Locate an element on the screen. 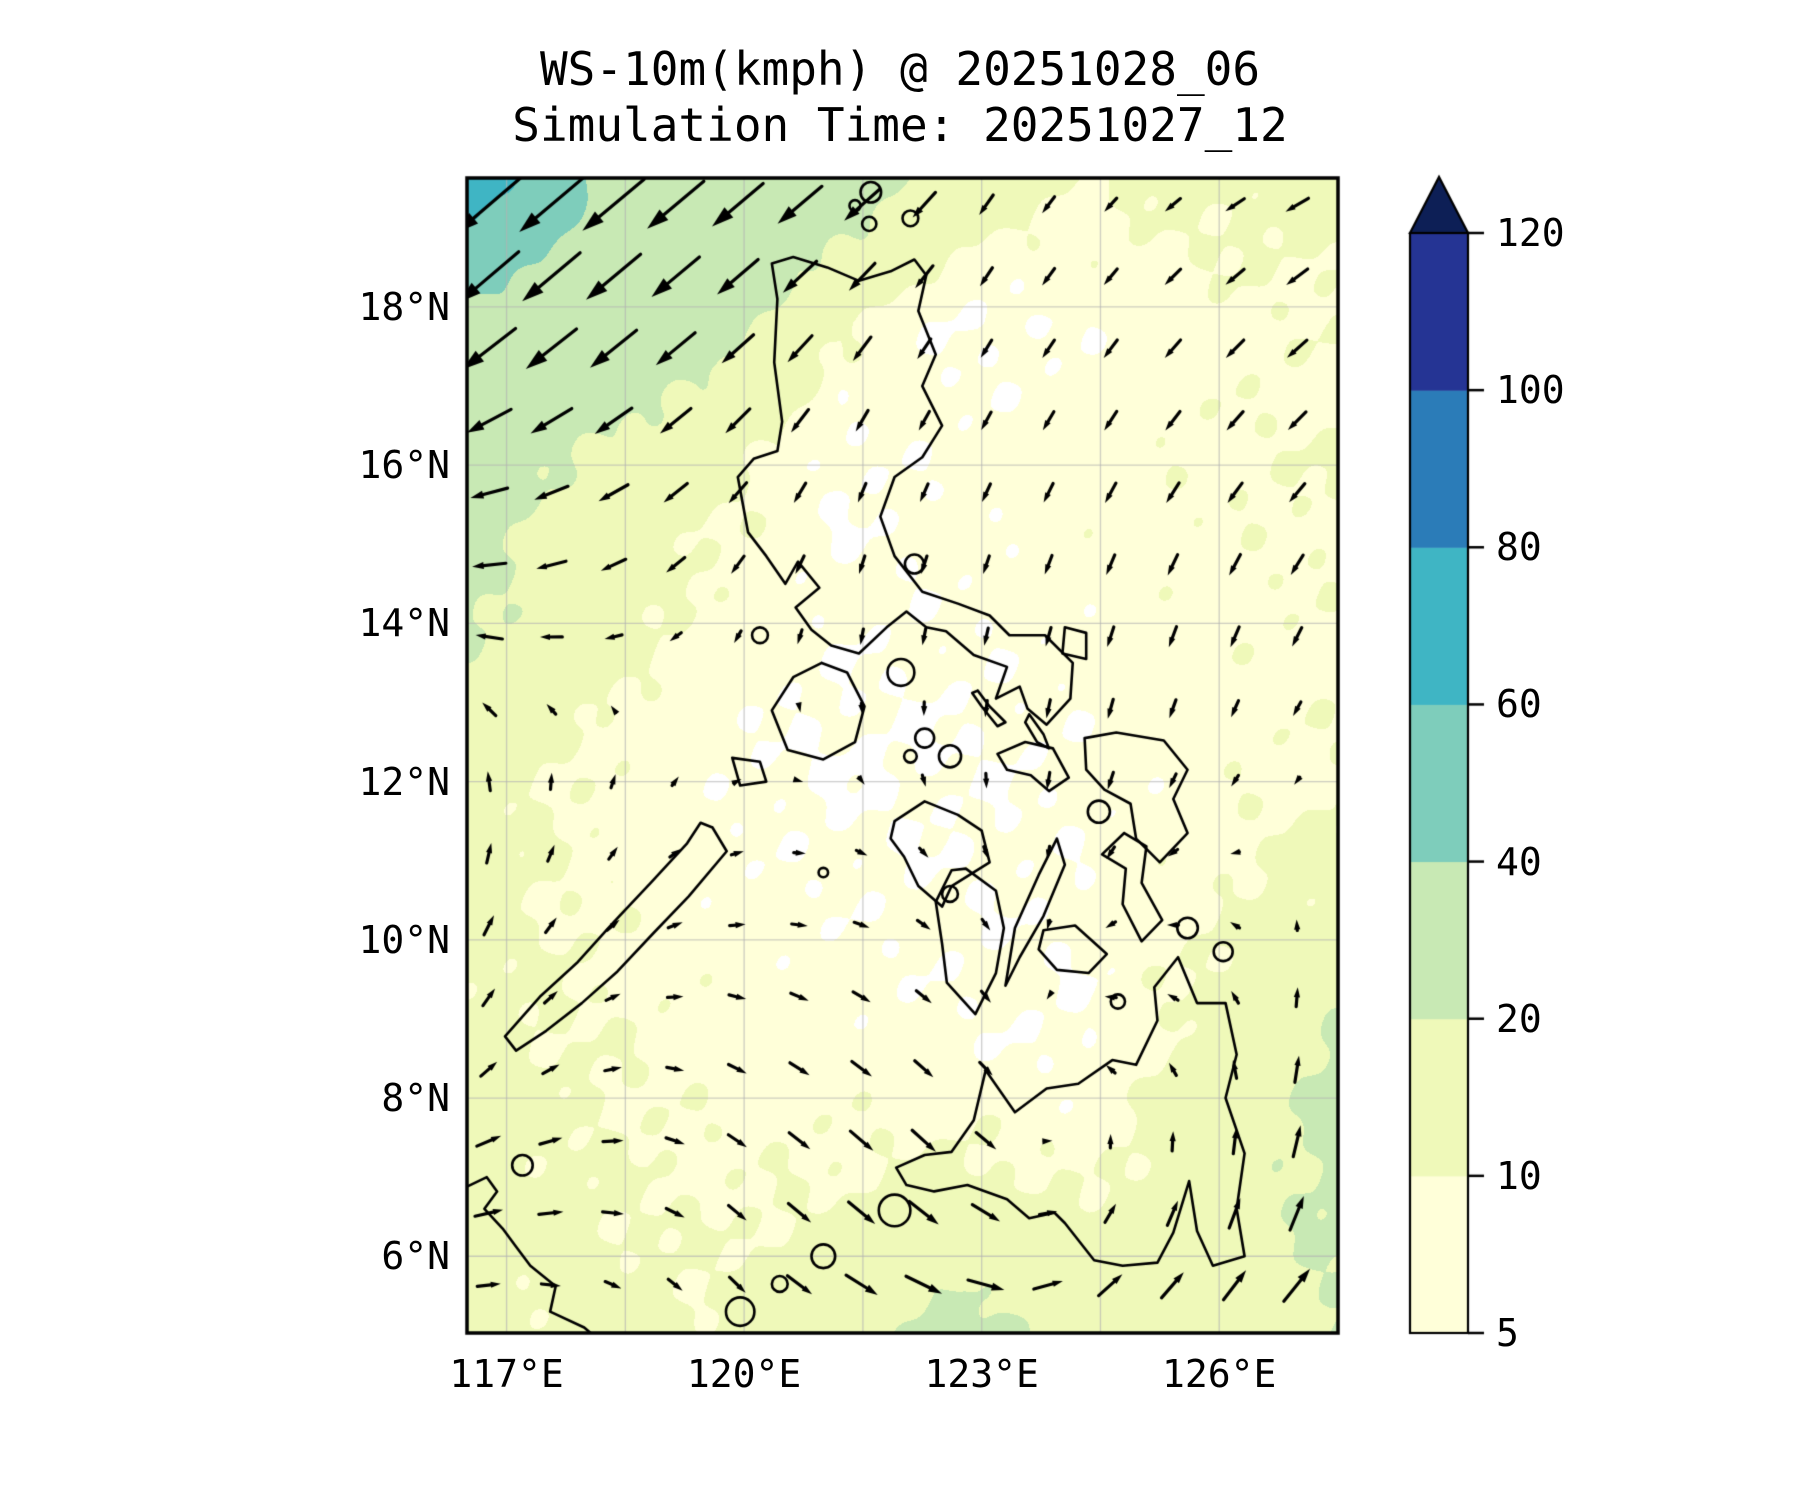 The width and height of the screenshot is (1800, 1500). x-tick-label: 120°E is located at coordinates (744, 1374).